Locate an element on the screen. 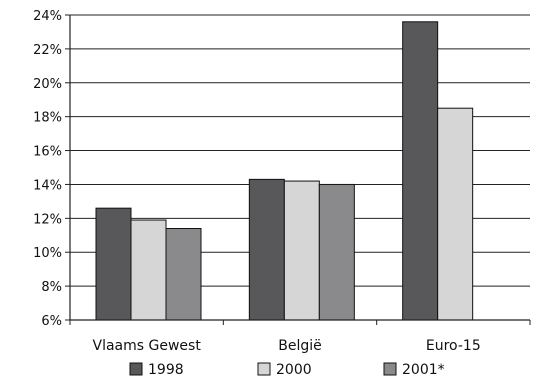  legend: 1998 2000 2001* is located at coordinates (287, 370).